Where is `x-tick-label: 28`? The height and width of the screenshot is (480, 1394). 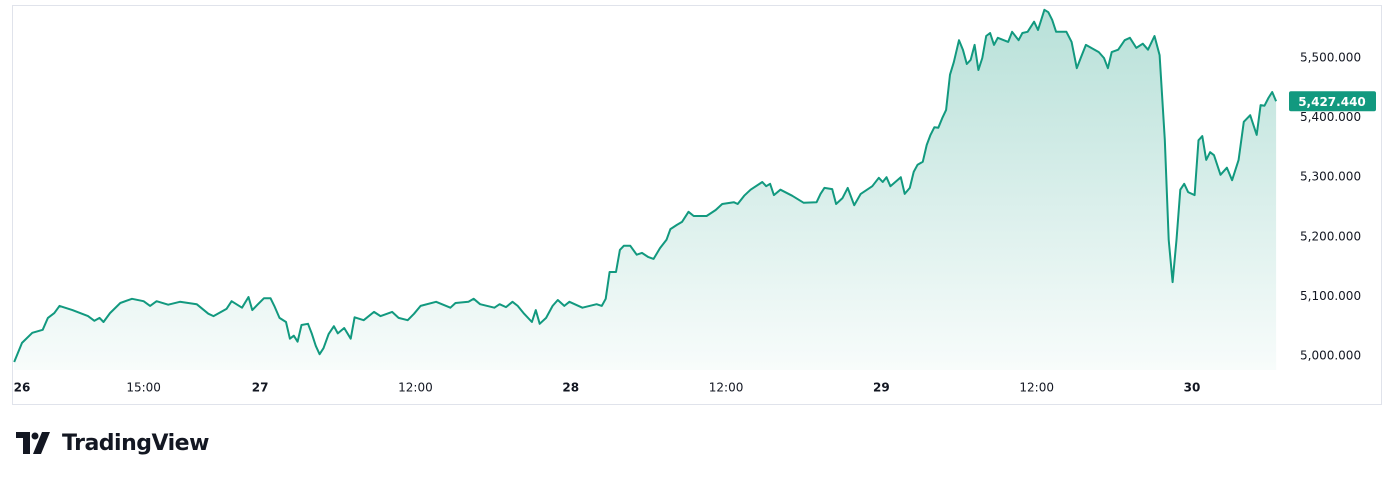
x-tick-label: 28 is located at coordinates (570, 388).